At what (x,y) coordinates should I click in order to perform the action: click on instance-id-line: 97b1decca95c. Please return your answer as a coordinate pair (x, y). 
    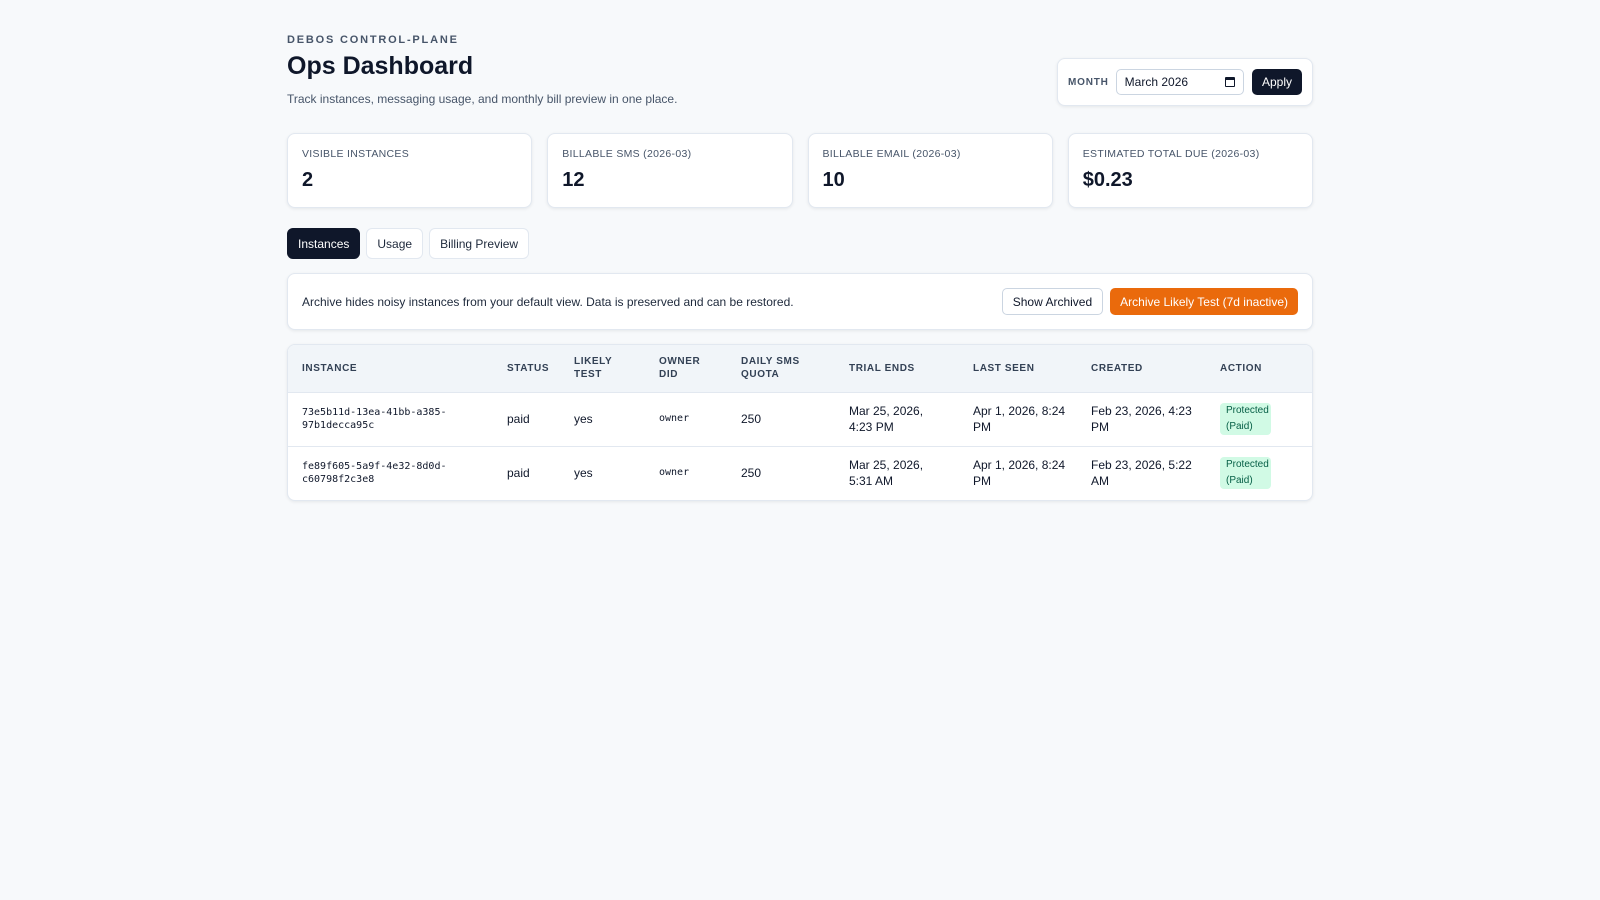
    Looking at the image, I should click on (338, 425).